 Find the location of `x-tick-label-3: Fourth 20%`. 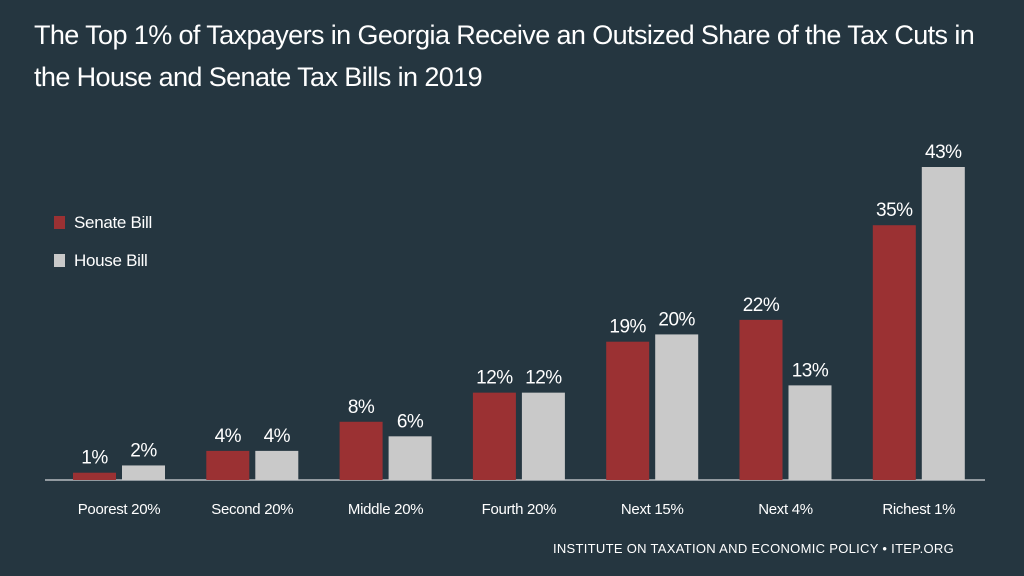

x-tick-label-3: Fourth 20% is located at coordinates (519, 509).